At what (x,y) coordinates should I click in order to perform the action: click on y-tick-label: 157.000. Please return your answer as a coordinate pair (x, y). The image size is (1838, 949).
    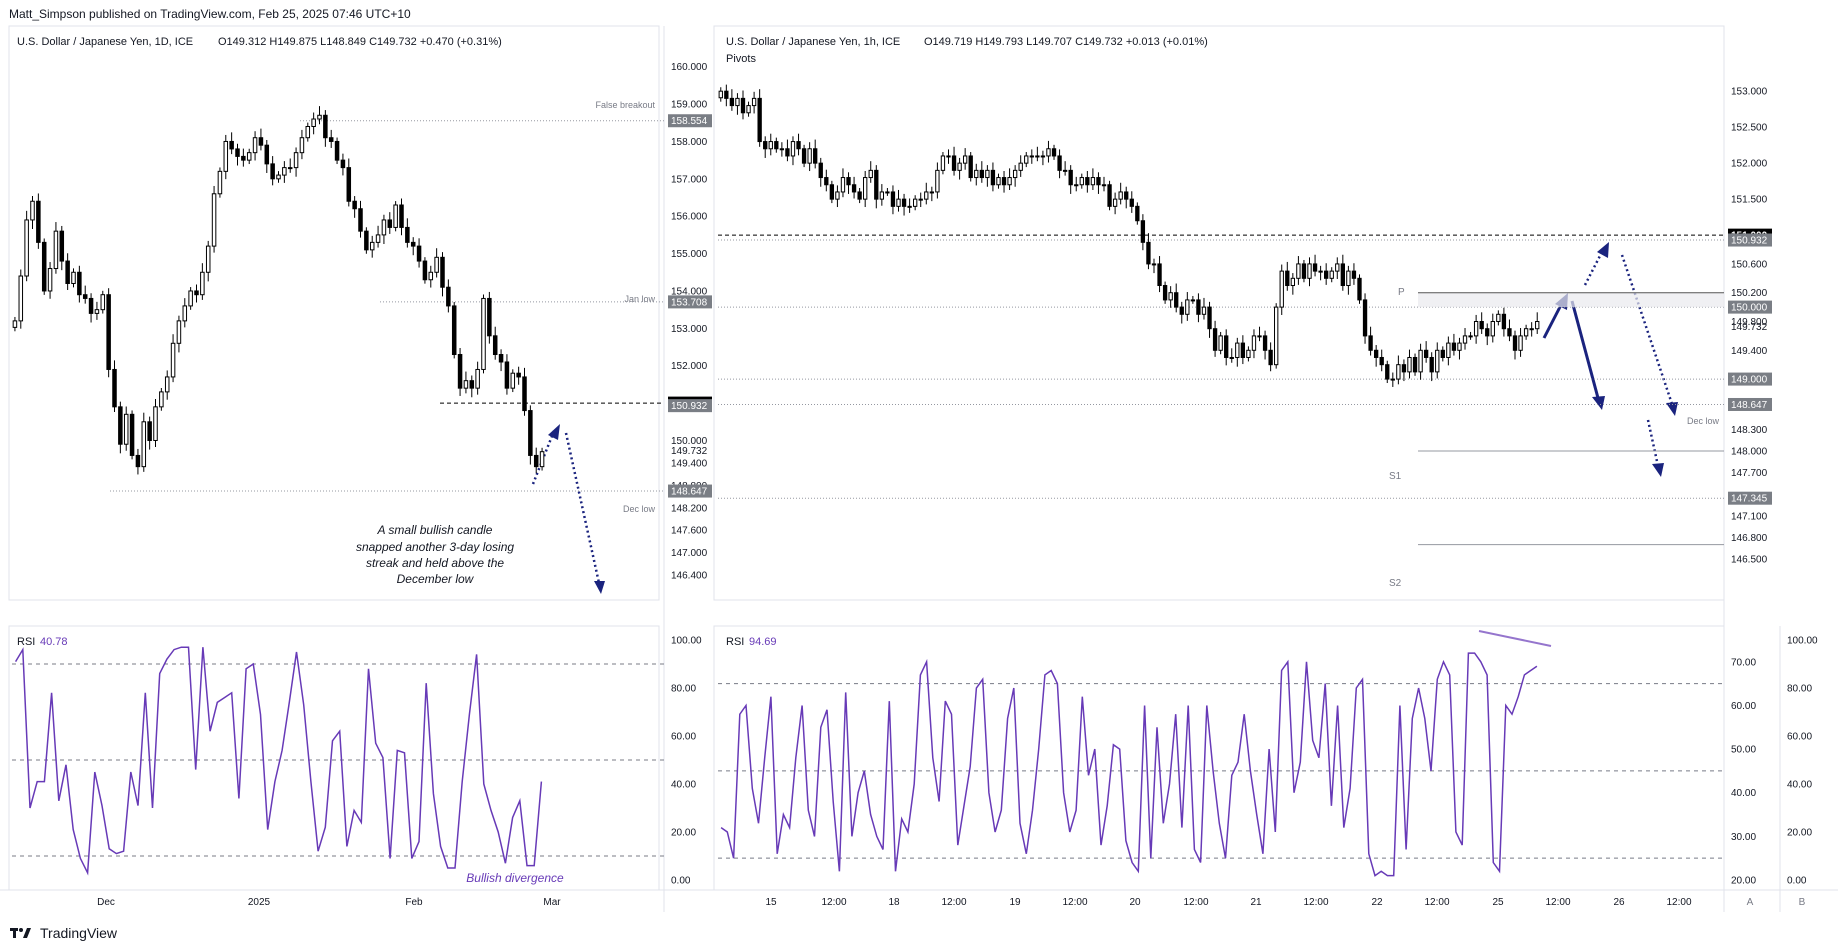
    Looking at the image, I should click on (689, 179).